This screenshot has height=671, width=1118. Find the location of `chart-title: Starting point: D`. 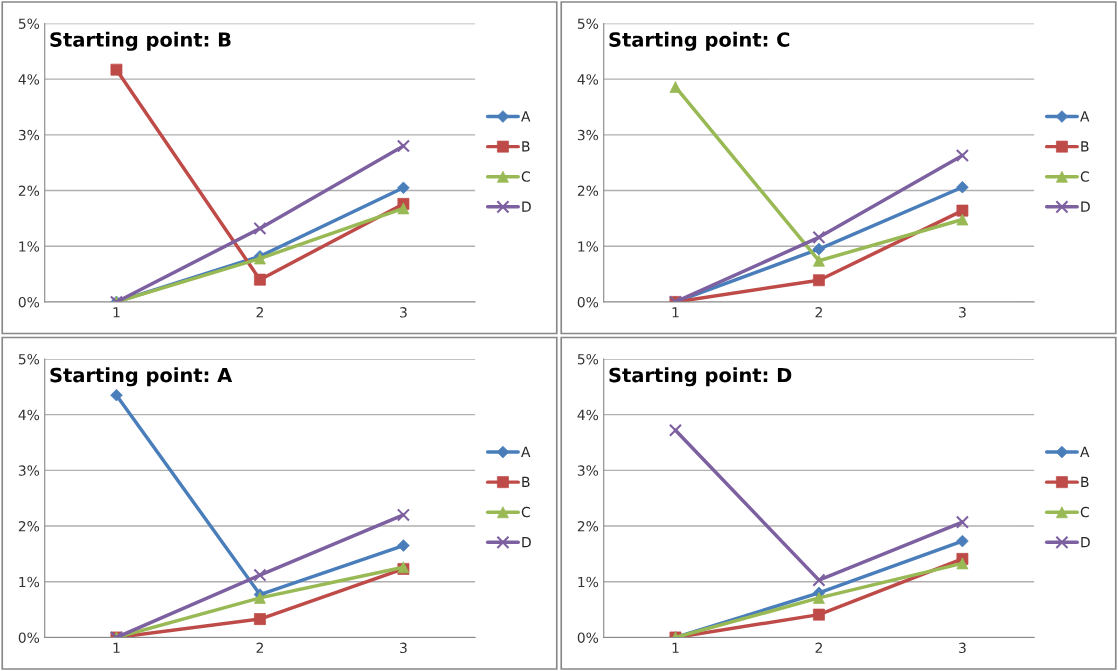

chart-title: Starting point: D is located at coordinates (700, 377).